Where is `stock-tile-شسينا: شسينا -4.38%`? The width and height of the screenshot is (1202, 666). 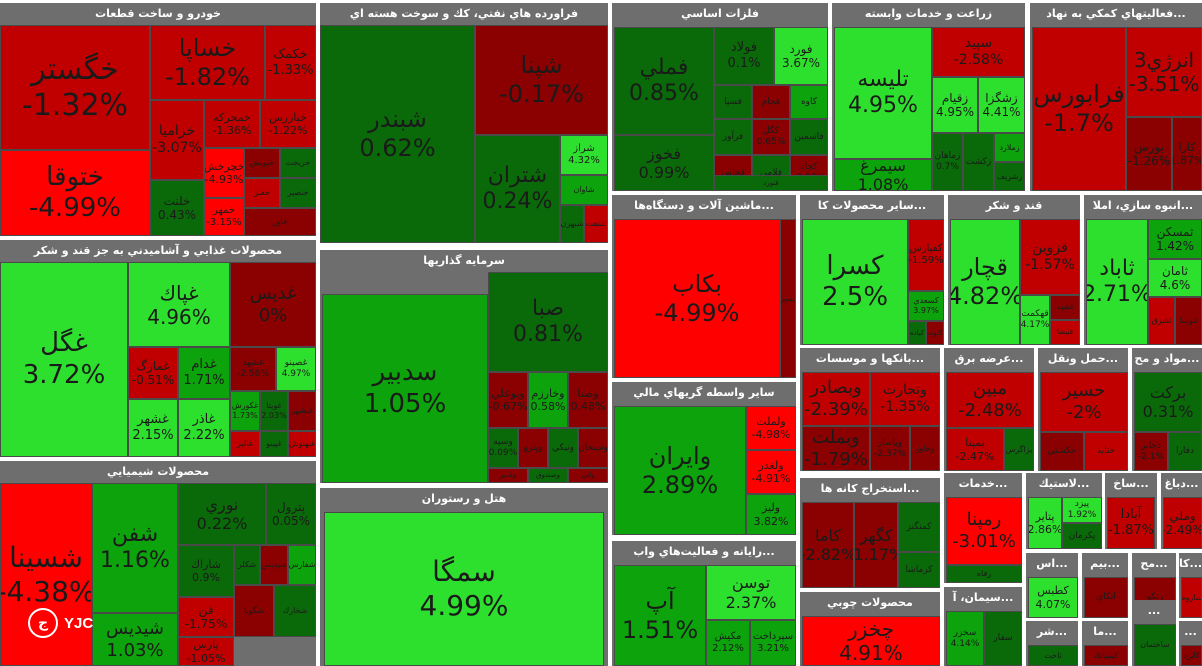
stock-tile-شسينا: شسينا -4.38% is located at coordinates (46, 574).